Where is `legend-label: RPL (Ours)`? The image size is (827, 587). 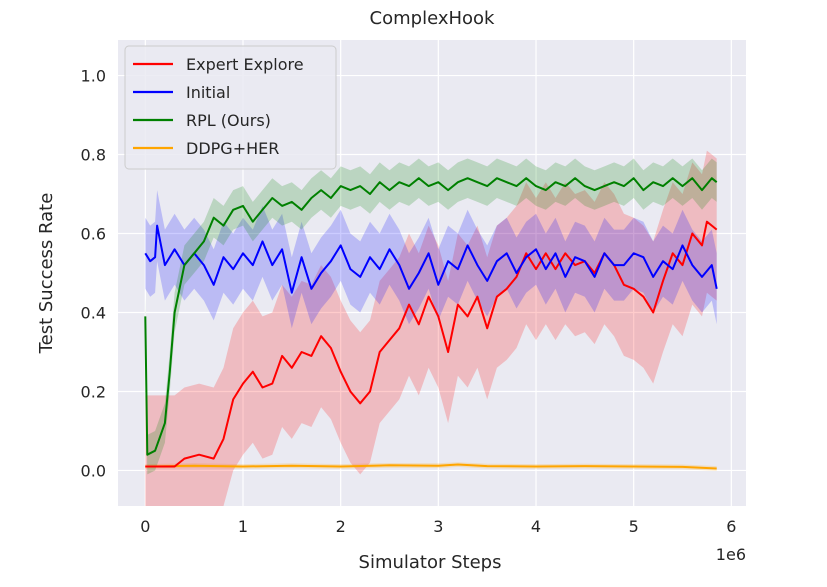
legend-label: RPL (Ours) is located at coordinates (228, 120).